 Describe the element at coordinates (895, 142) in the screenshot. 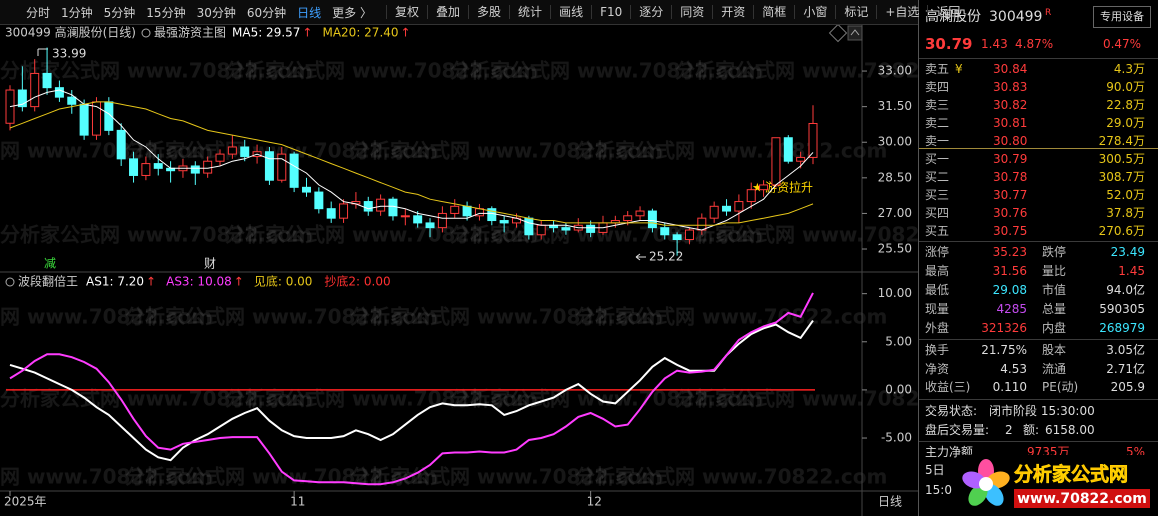

I see `y-tick-label: 30.00` at that location.